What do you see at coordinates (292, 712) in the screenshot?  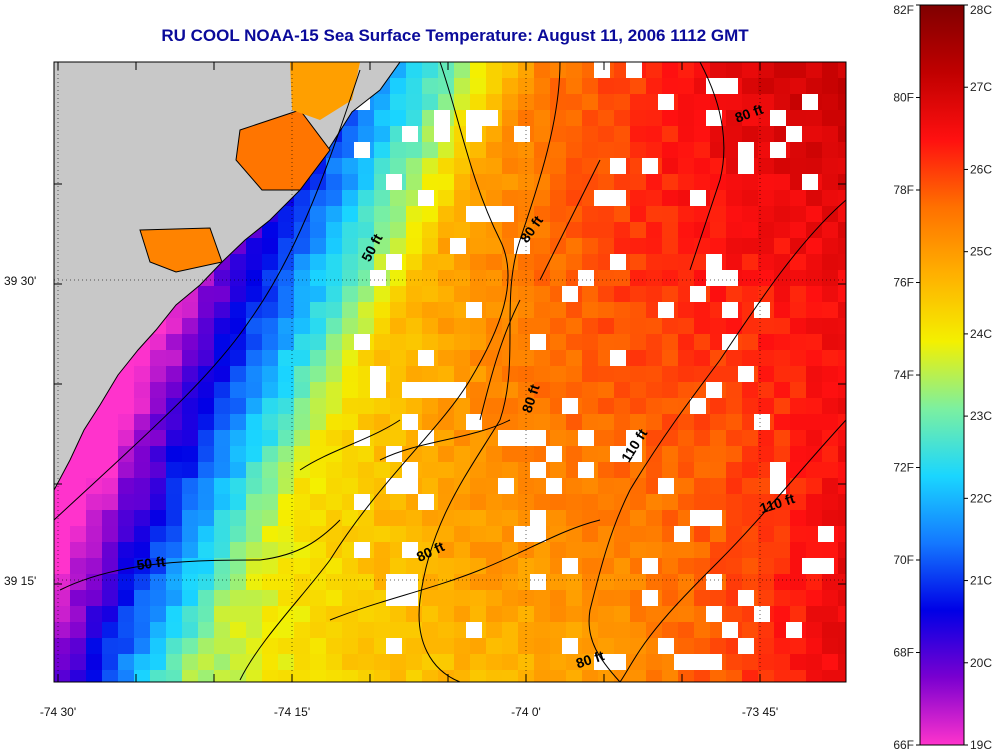 I see `lon-tick-label: -74 15'` at bounding box center [292, 712].